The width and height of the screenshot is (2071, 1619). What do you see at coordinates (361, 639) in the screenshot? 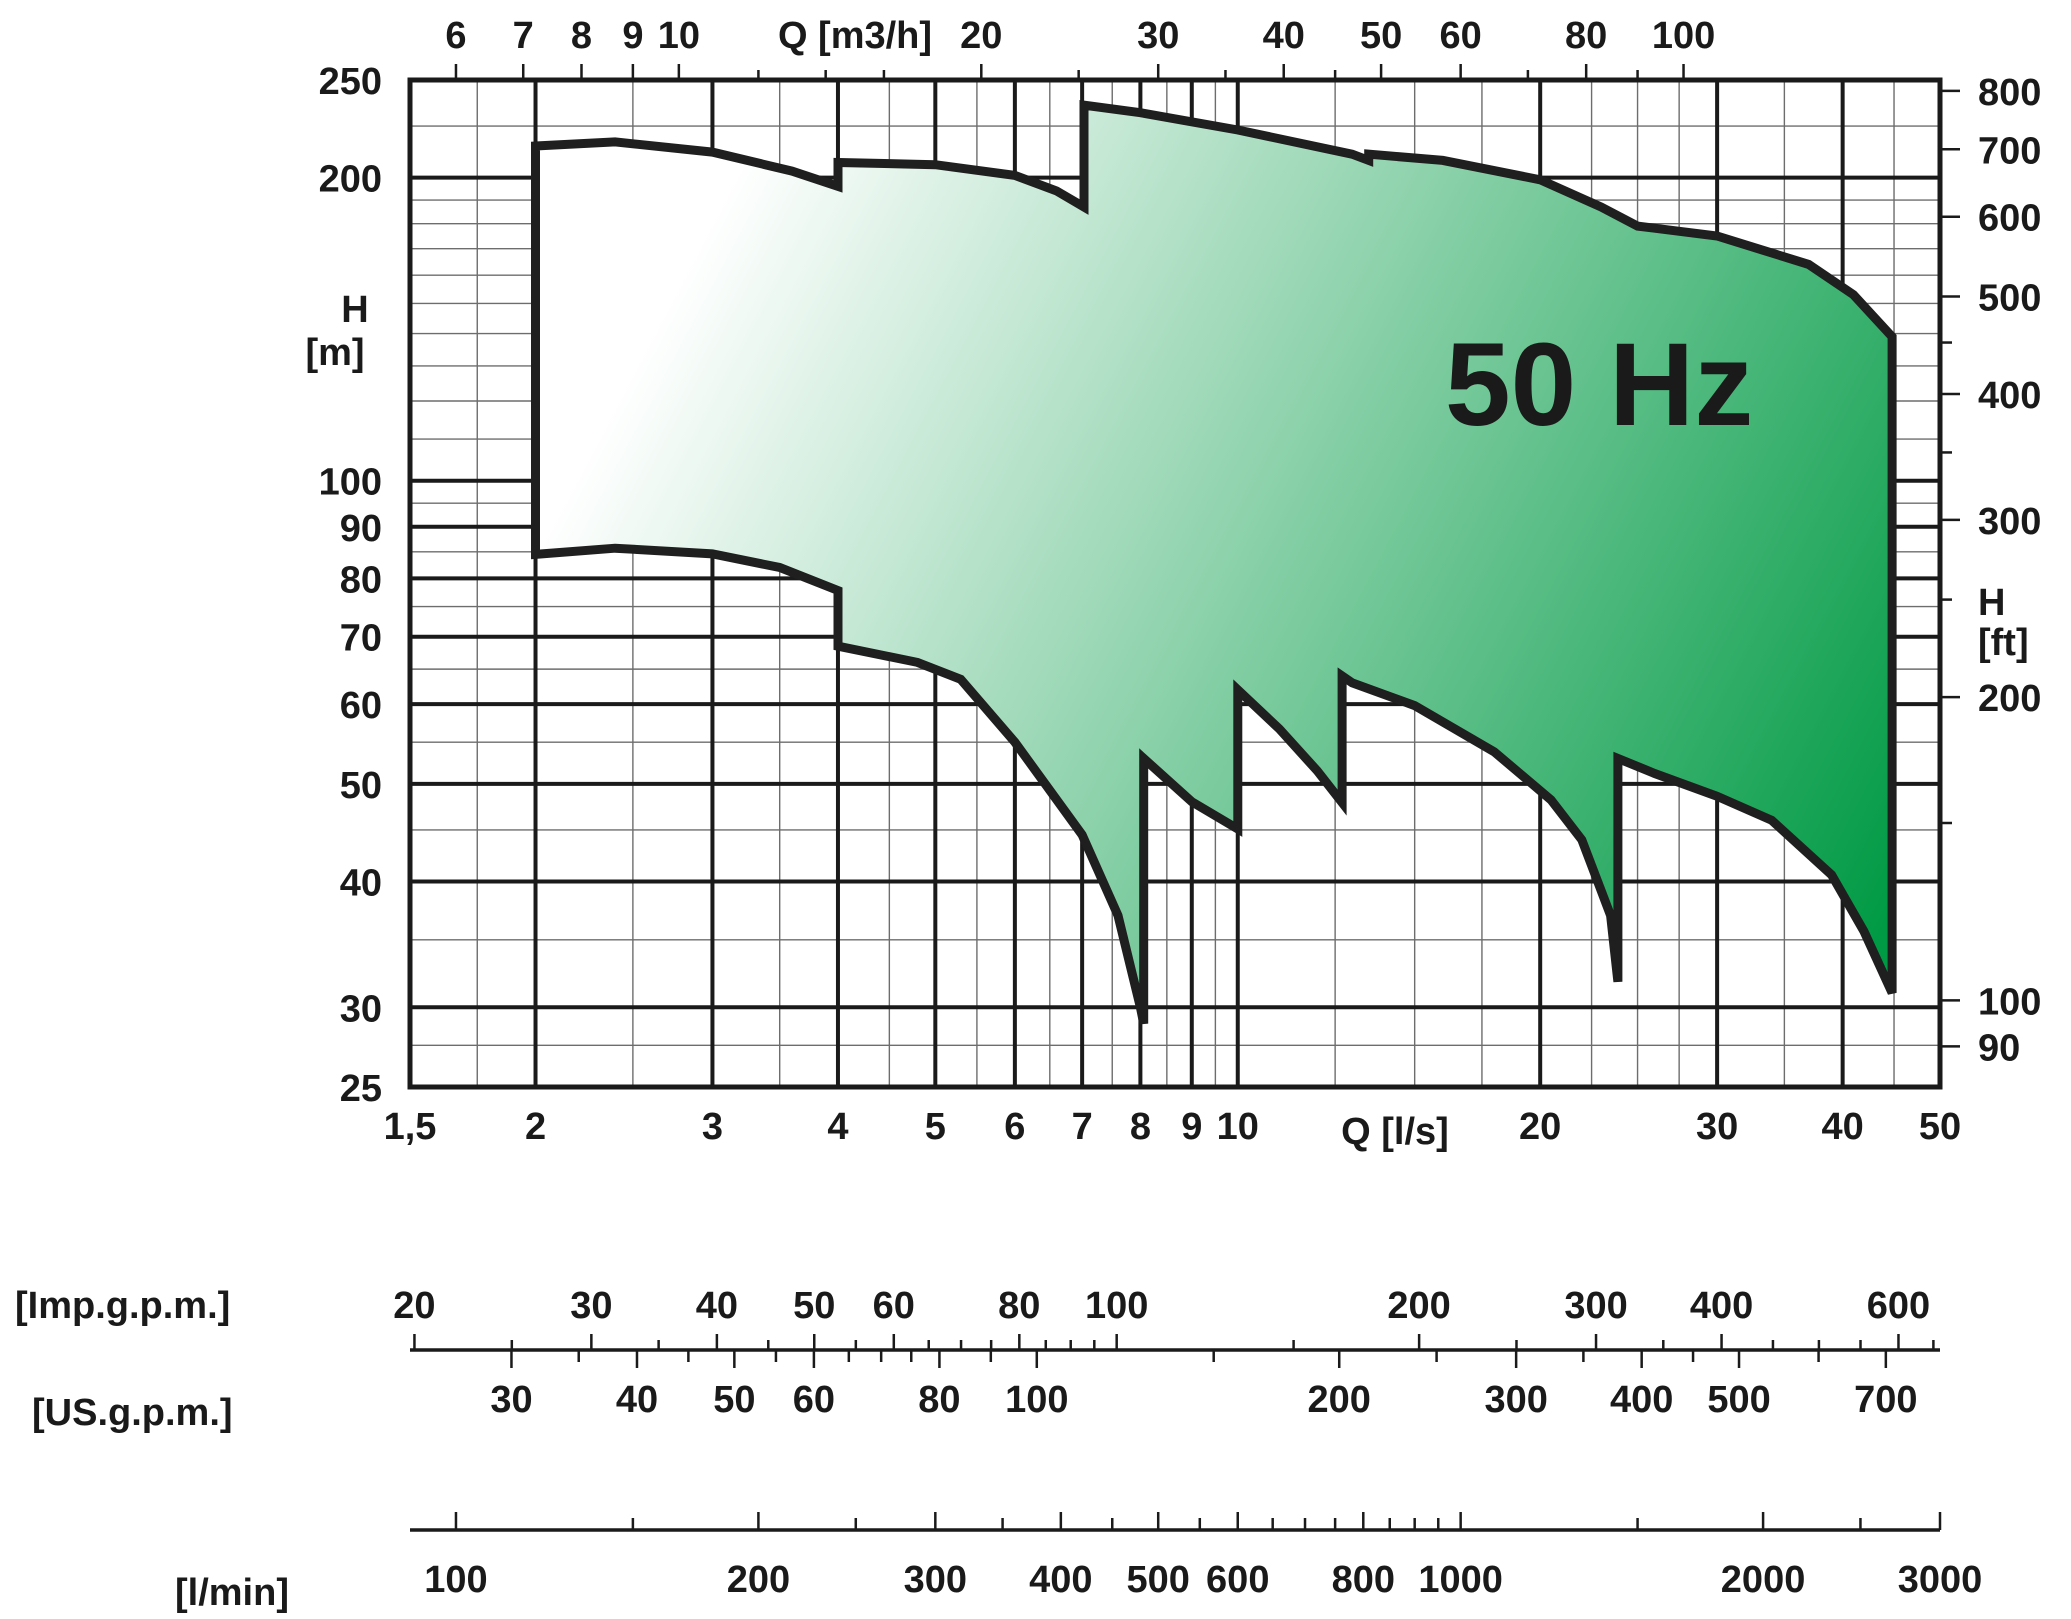
I see `y-tick-label: 70` at bounding box center [361, 639].